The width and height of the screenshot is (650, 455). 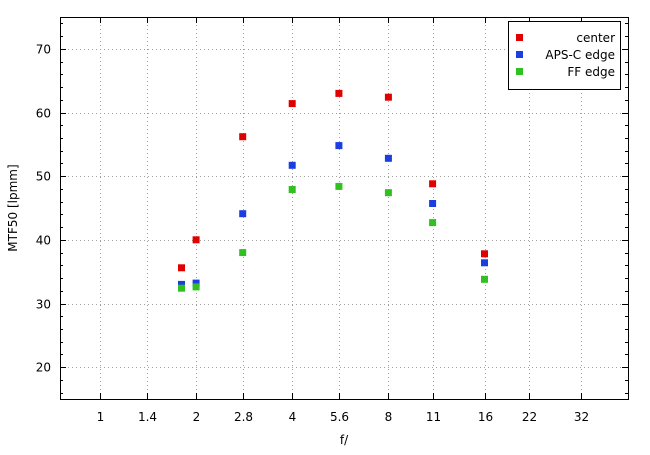 I want to click on y-tick-label: 40, so click(x=43, y=241).